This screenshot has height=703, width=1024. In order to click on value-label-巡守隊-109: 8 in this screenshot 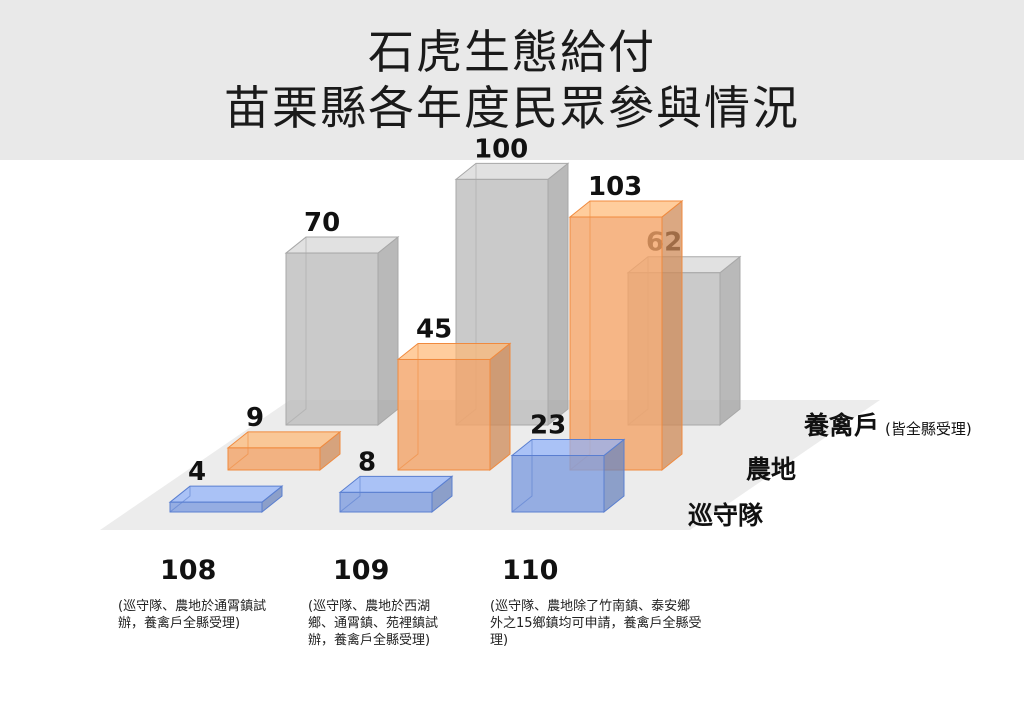, I will do `click(367, 462)`.